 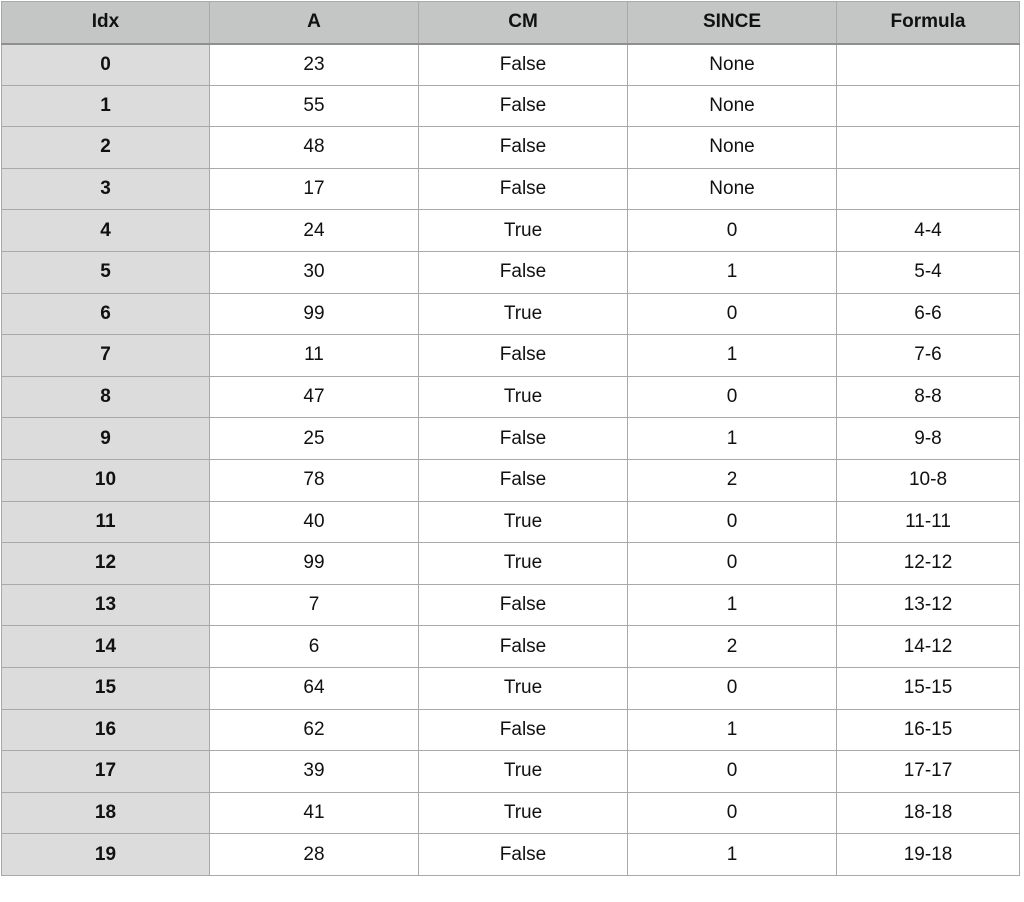 I want to click on cell-formula: 11-11, so click(x=928, y=522).